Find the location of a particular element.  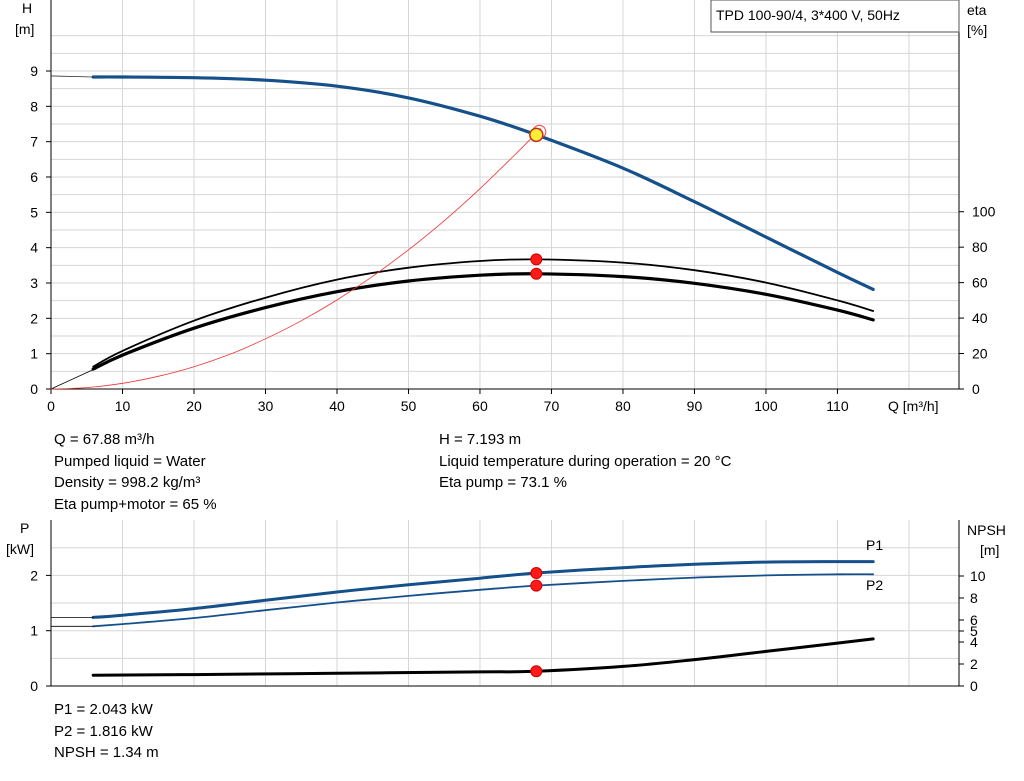

y-axis-label-right-npsh: NPSH is located at coordinates (986, 530).